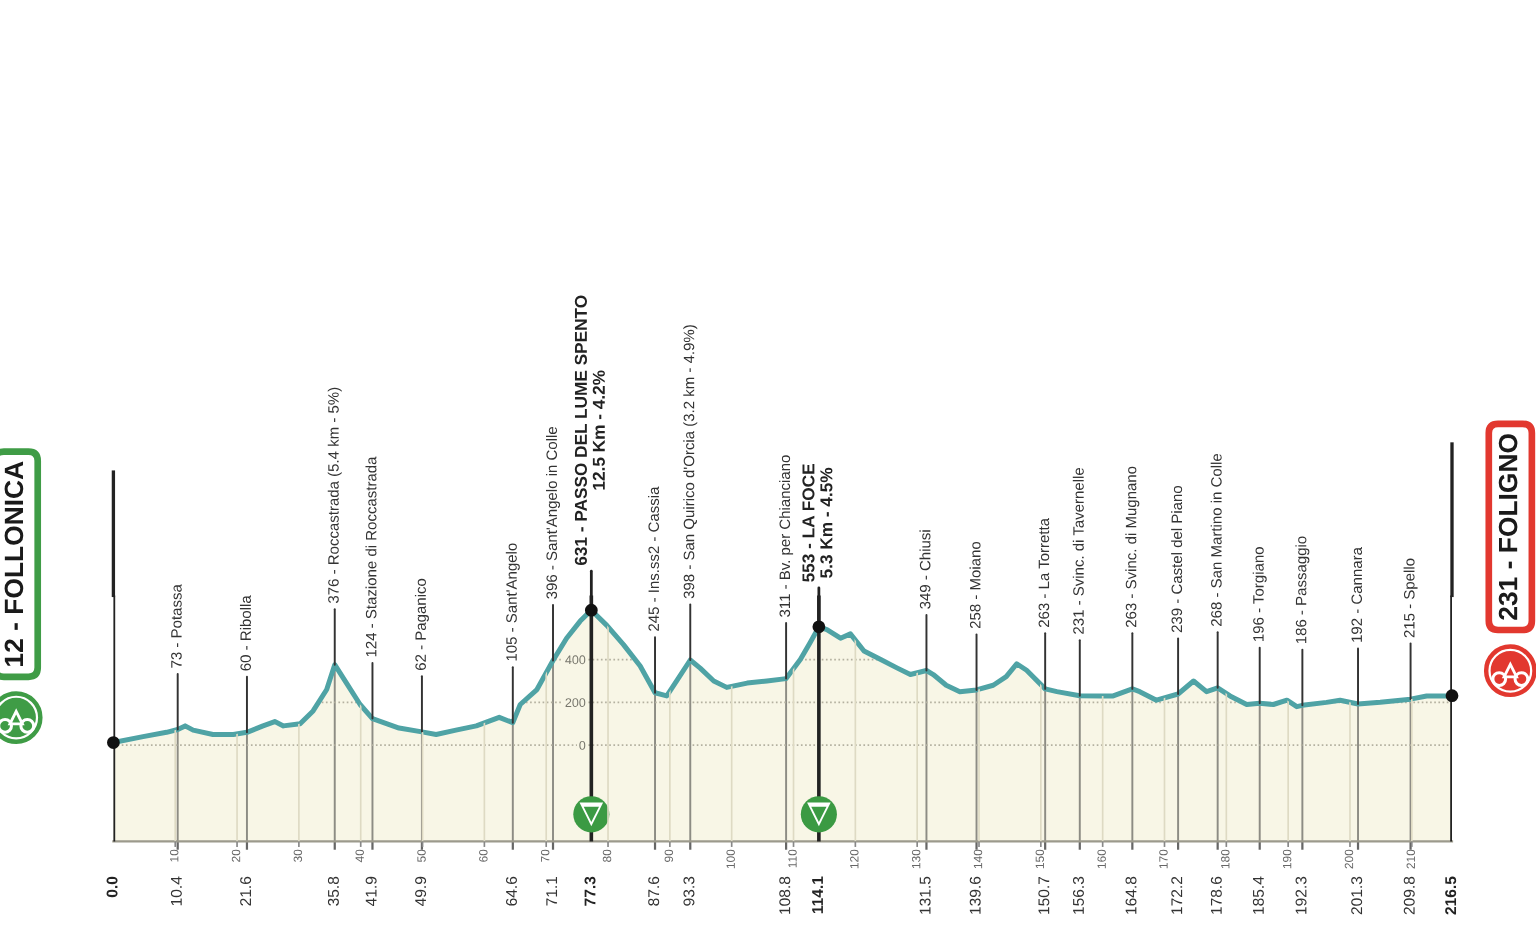 Image resolution: width=1536 pixels, height=928 pixels. Describe the element at coordinates (817, 523) in the screenshot. I see `annotation: 553 - LA FOCE 5.3 Km - 4.5%` at that location.